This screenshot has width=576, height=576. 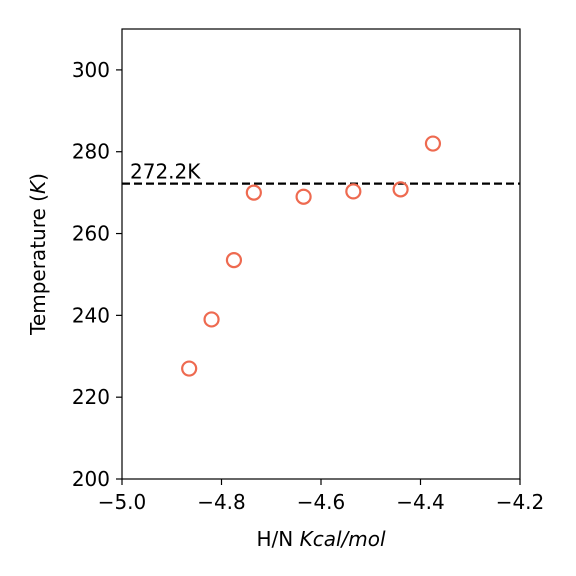 What do you see at coordinates (420, 502) in the screenshot?
I see `x-tick-label: −4.4` at bounding box center [420, 502].